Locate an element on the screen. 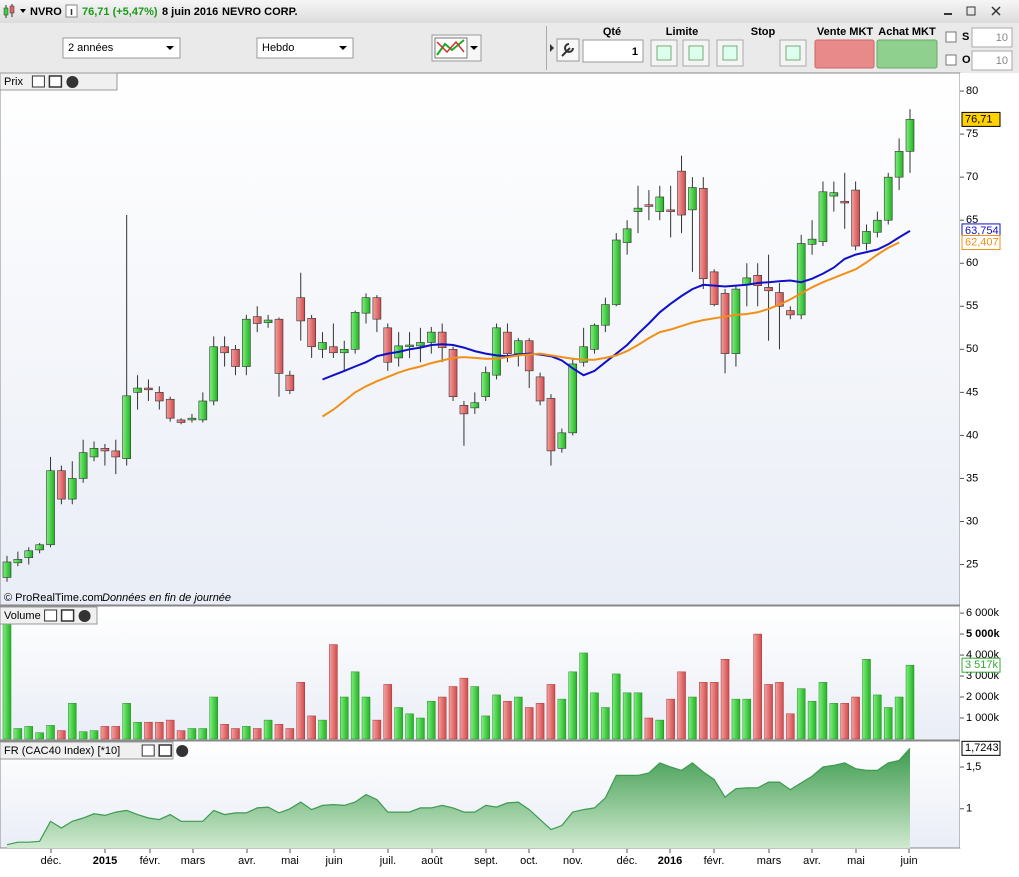 The height and width of the screenshot is (877, 1019). order-icon is located at coordinates (793, 53).